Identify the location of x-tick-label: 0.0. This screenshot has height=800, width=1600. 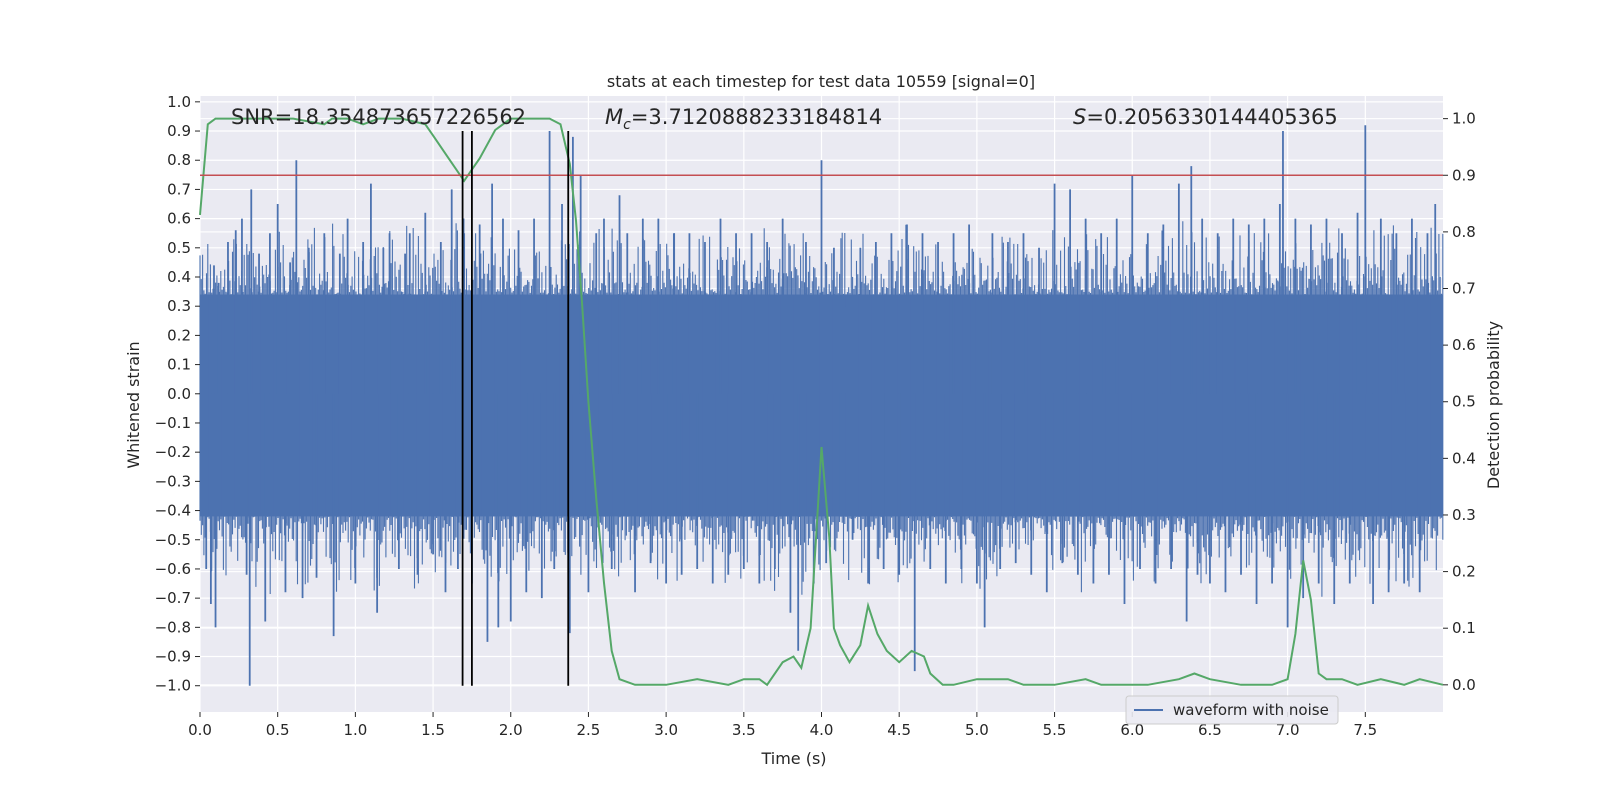
(200, 730).